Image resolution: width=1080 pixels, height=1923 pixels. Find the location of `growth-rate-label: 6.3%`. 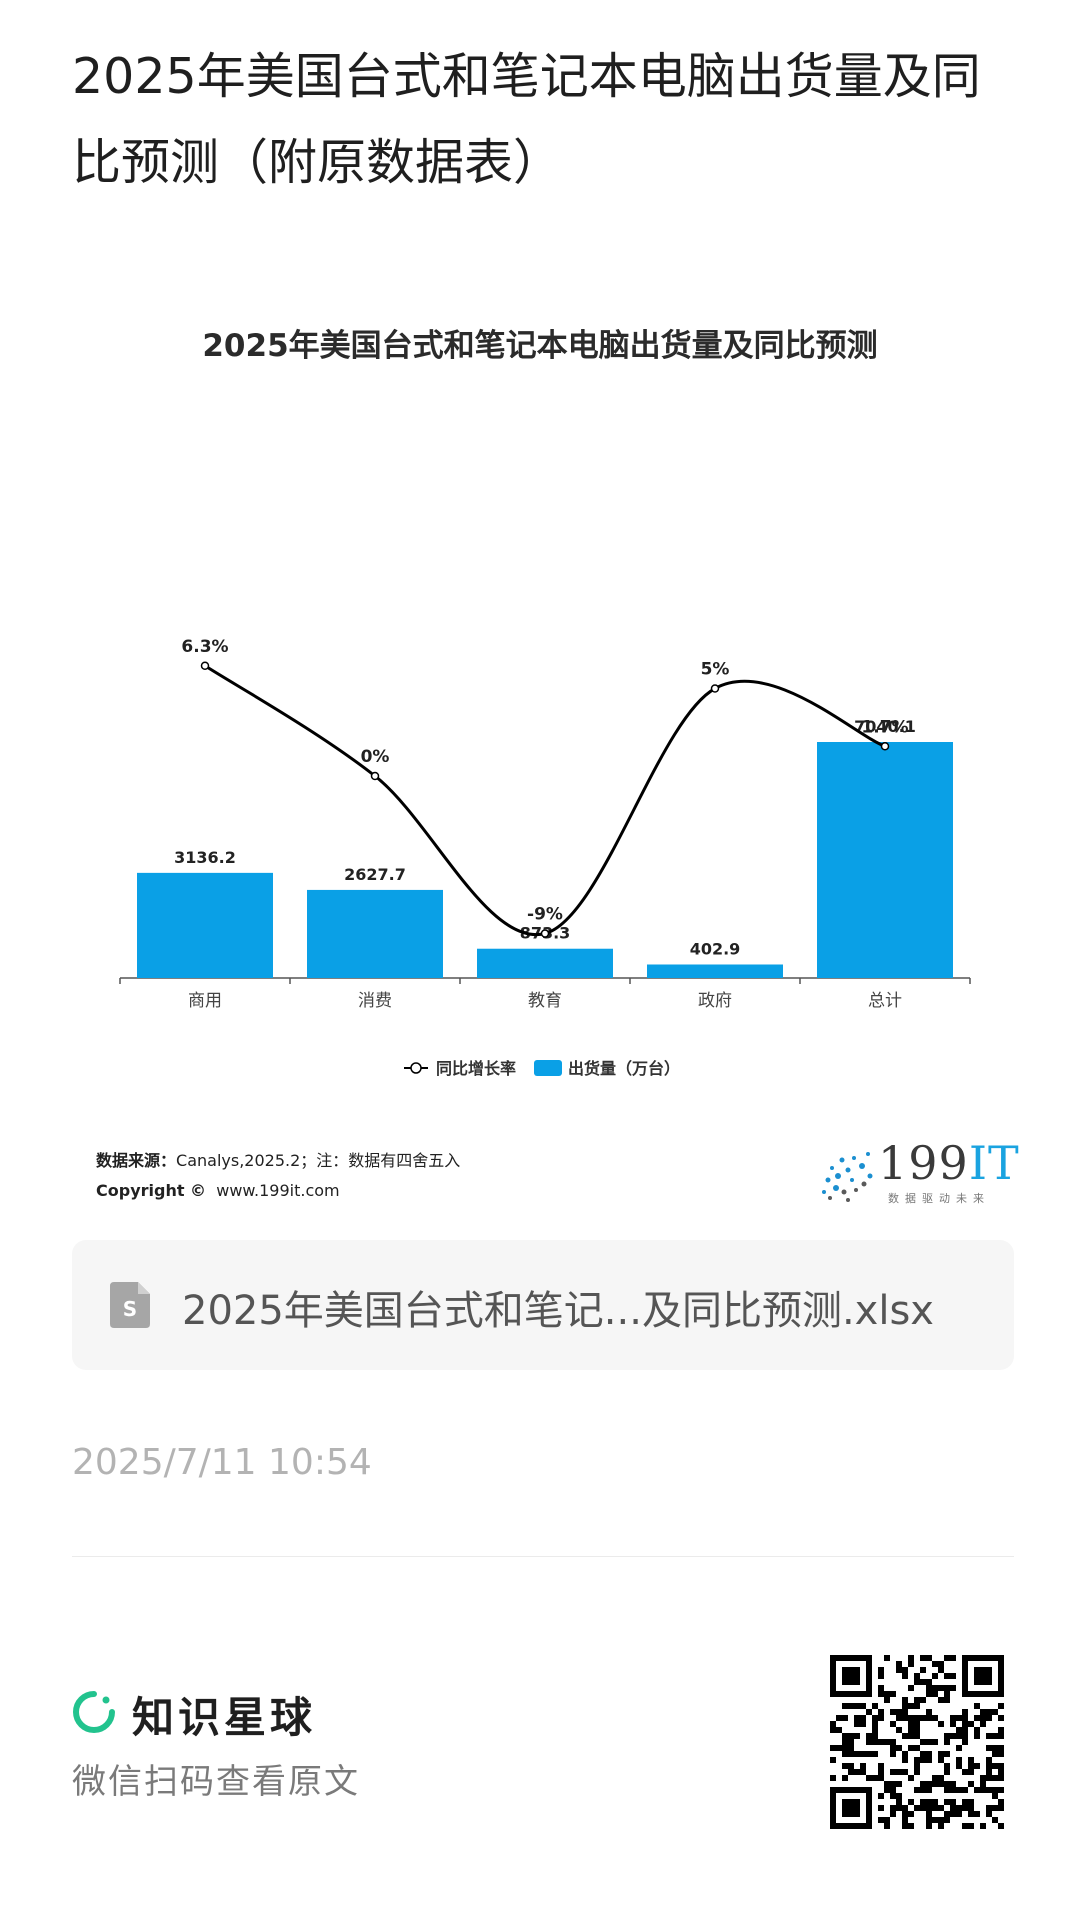

growth-rate-label: 6.3% is located at coordinates (204, 647).